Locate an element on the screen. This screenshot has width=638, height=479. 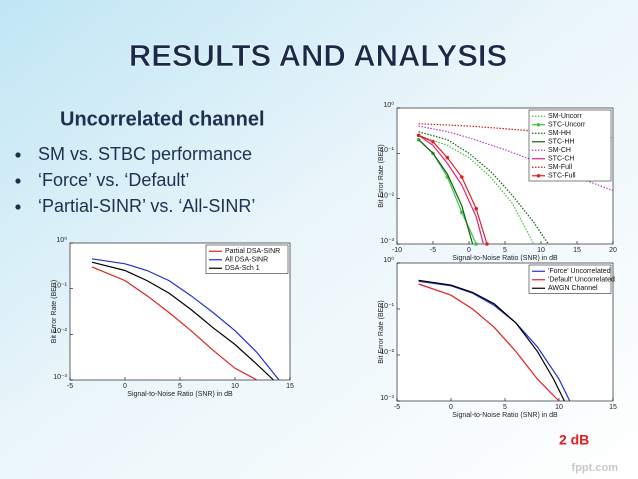
legend-label: Partial DSA-SINR is located at coordinates (252, 251).